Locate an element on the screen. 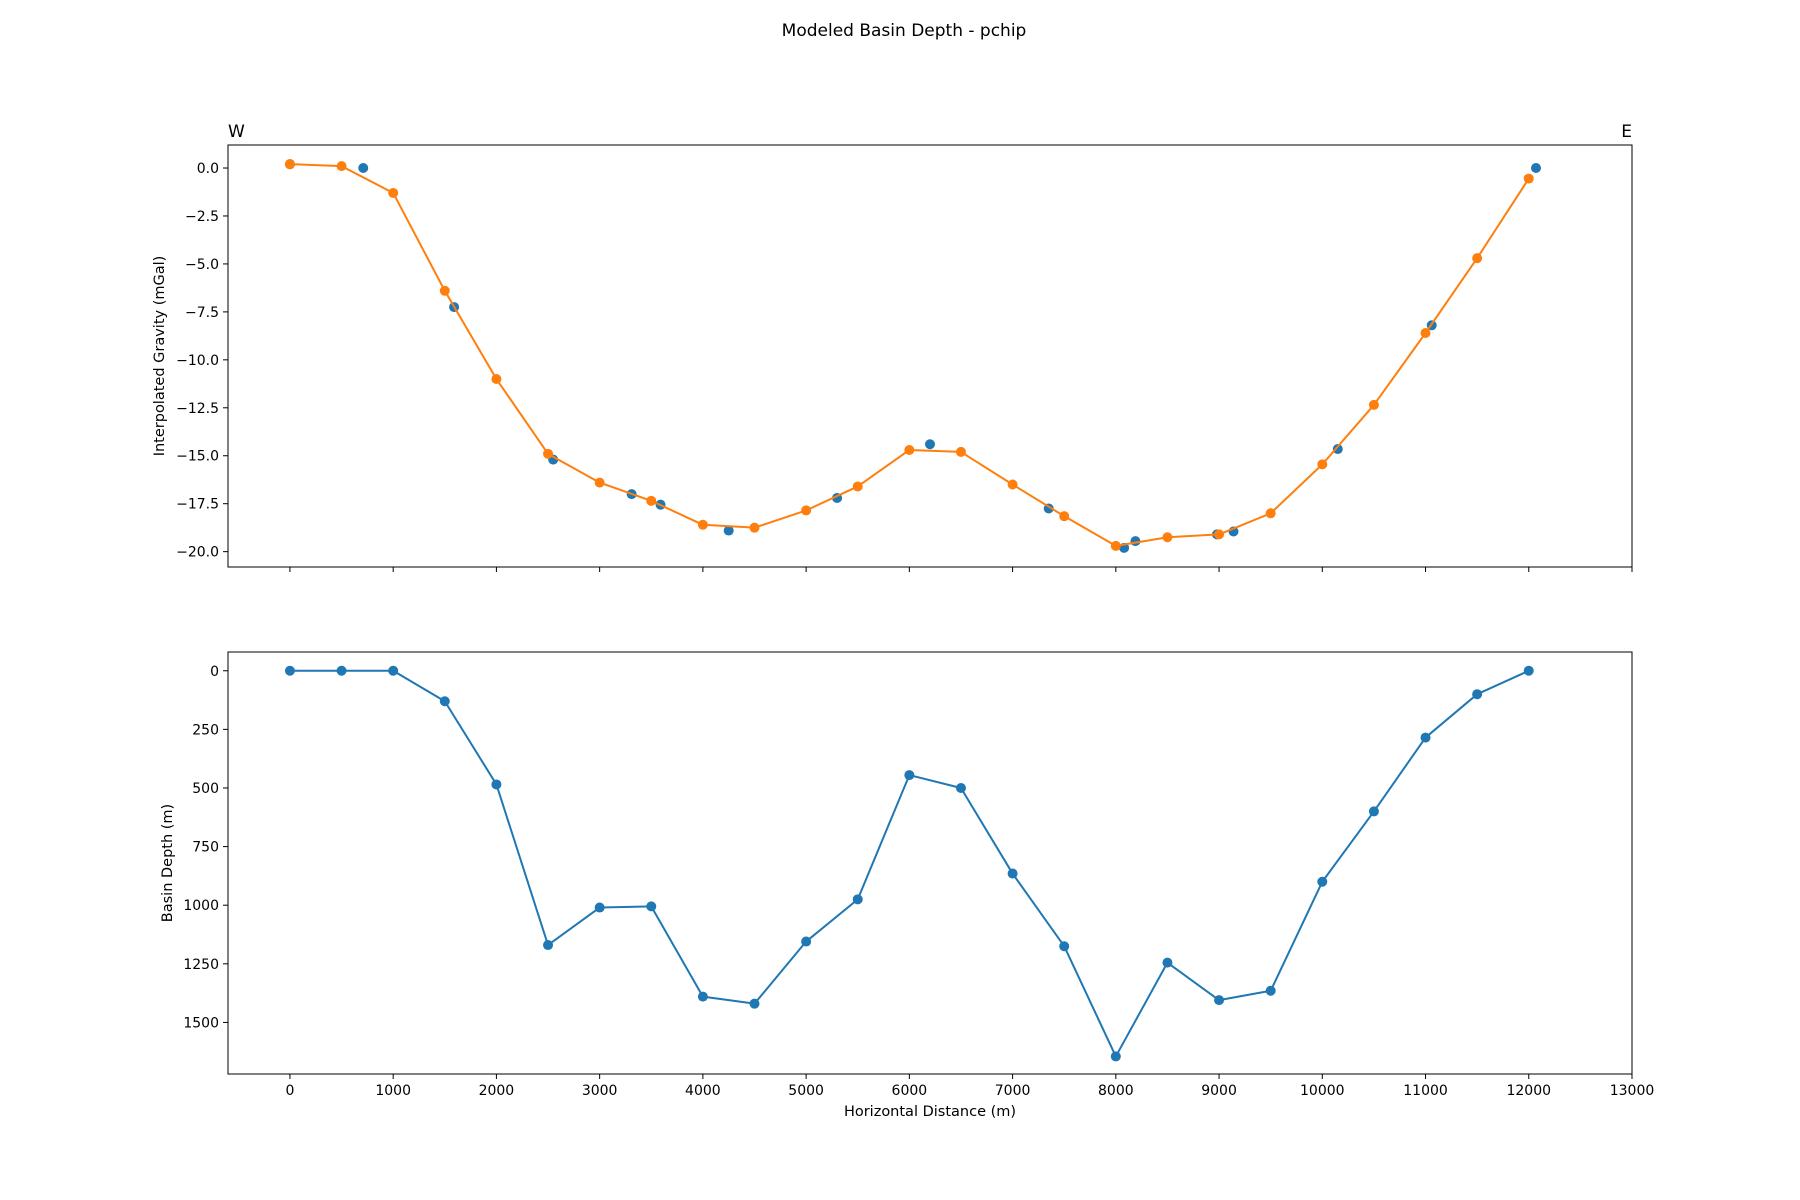  depth-xtick-label: 5000 is located at coordinates (806, 1091).